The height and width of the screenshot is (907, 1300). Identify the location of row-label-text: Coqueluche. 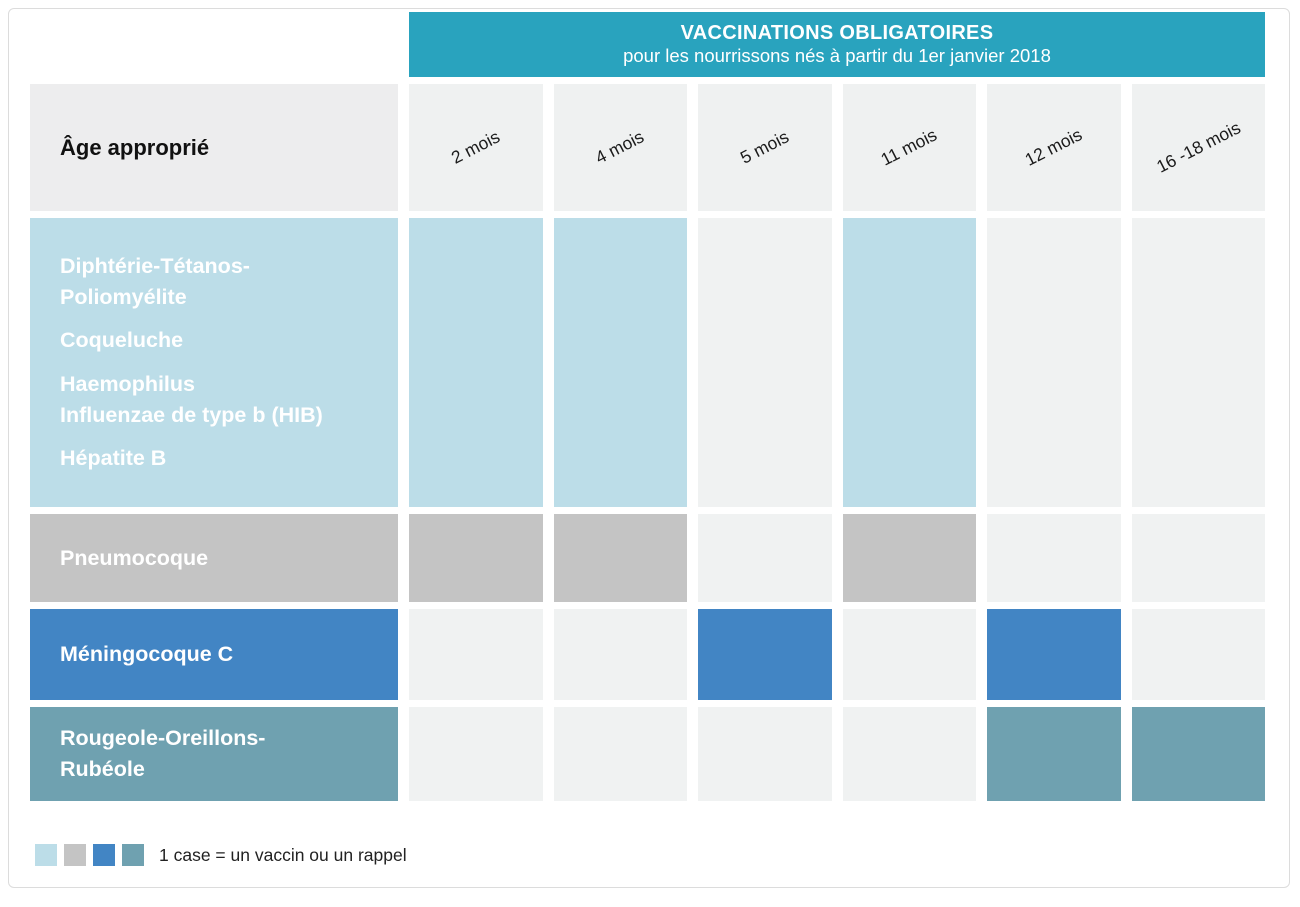
(122, 340).